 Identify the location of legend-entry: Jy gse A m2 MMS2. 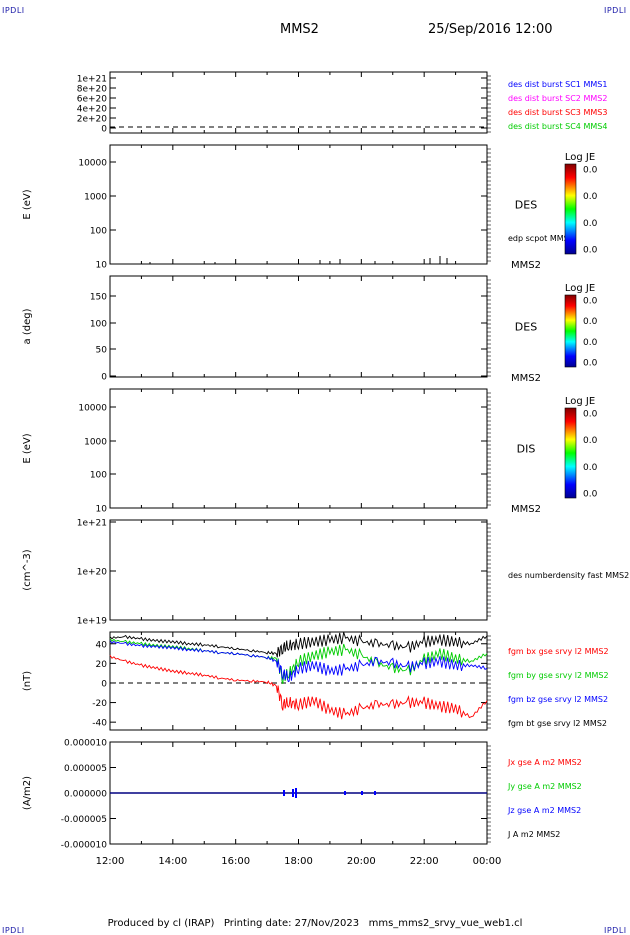
(544, 786).